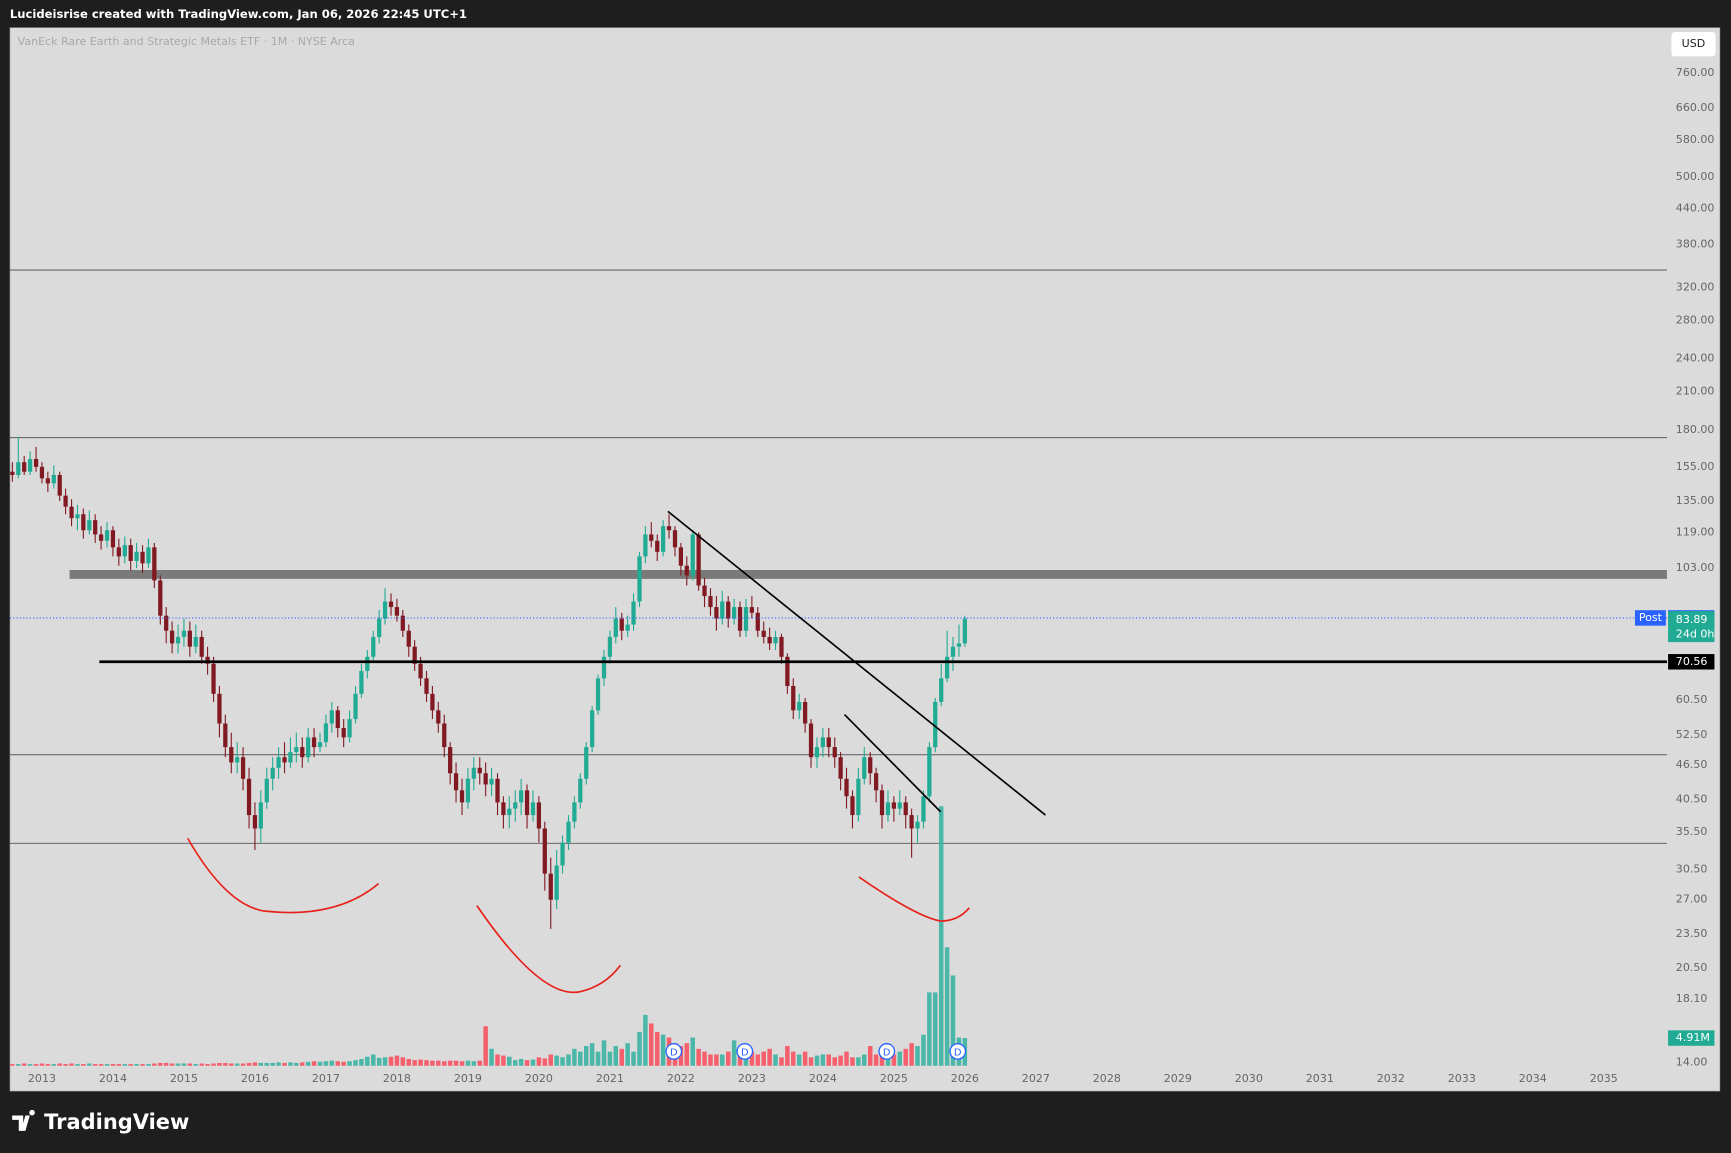 The width and height of the screenshot is (1731, 1153). What do you see at coordinates (1249, 1078) in the screenshot?
I see `x-tick-label: 2030` at bounding box center [1249, 1078].